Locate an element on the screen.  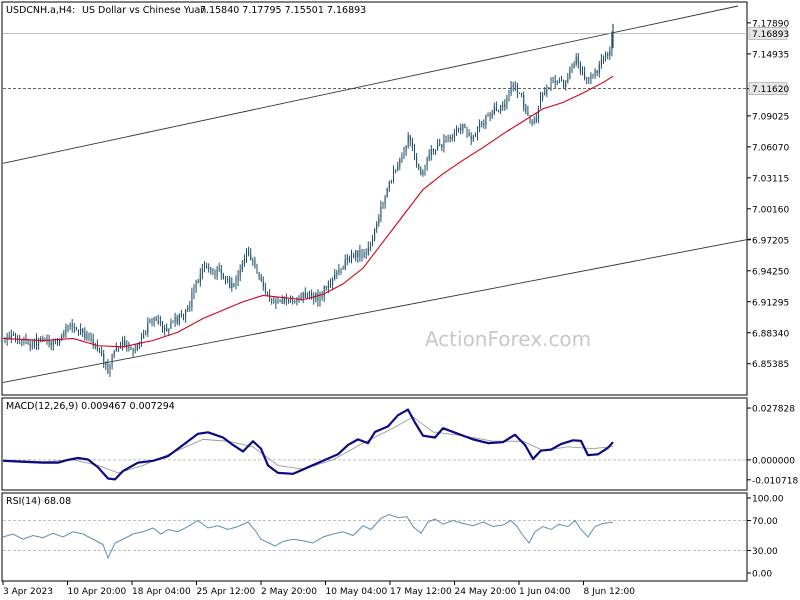
rsi-title: RSI(14) 68.08 is located at coordinates (38, 501).